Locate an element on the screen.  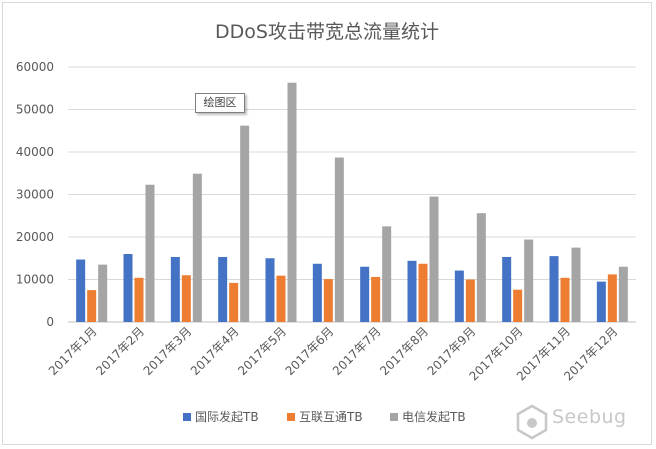
y-tick-label: 30000 is located at coordinates (35, 195).